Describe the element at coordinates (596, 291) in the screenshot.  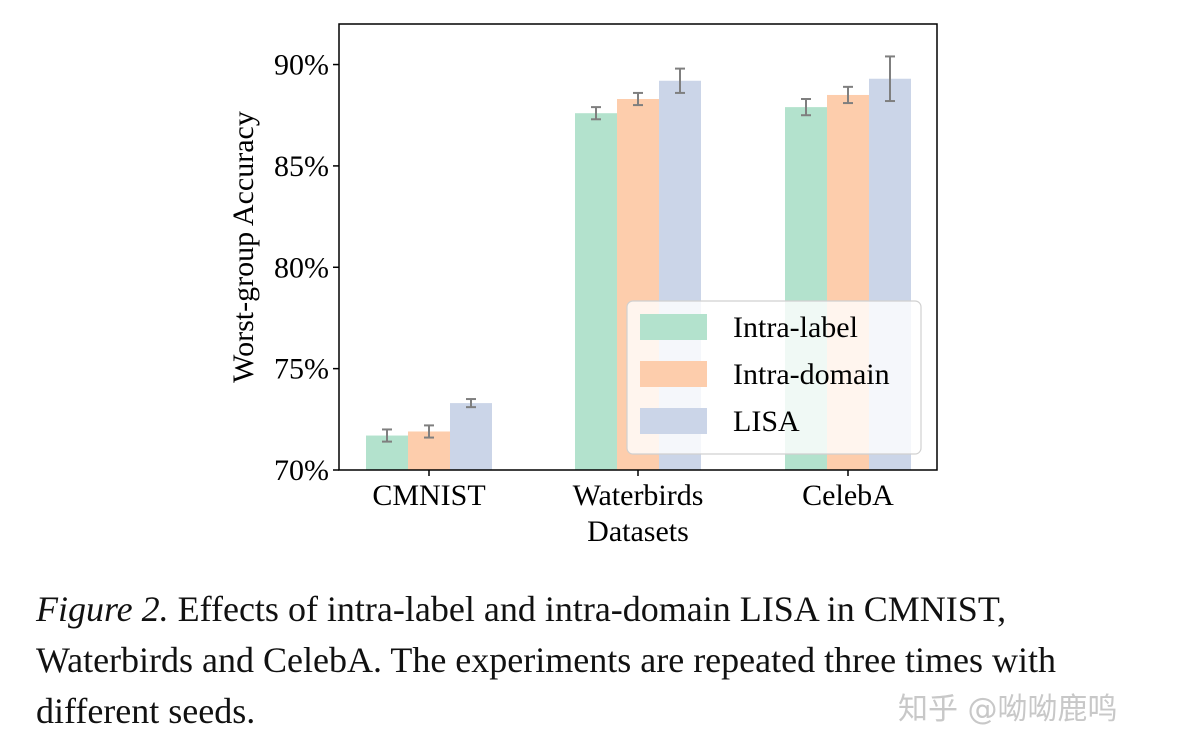
I see `bar-intra-label-waterbirds` at that location.